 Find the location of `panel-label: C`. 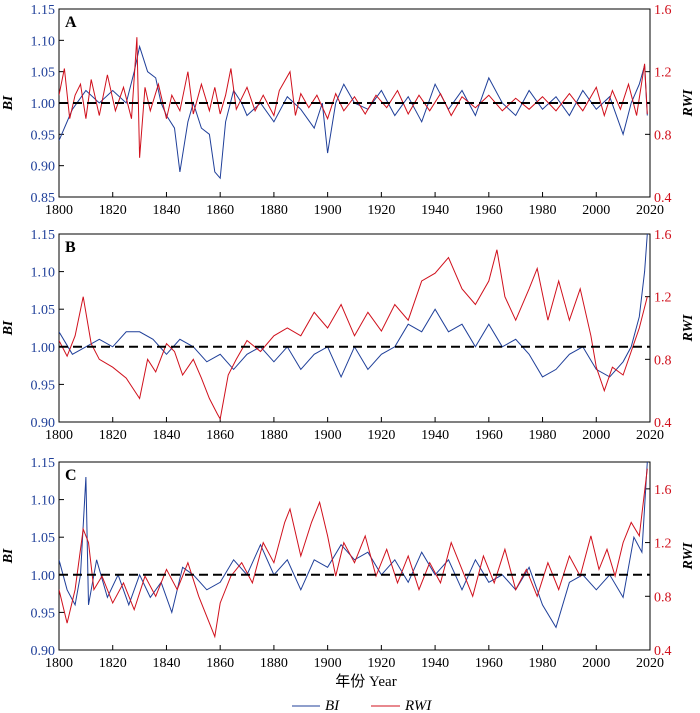

panel-label: C is located at coordinates (71, 475).